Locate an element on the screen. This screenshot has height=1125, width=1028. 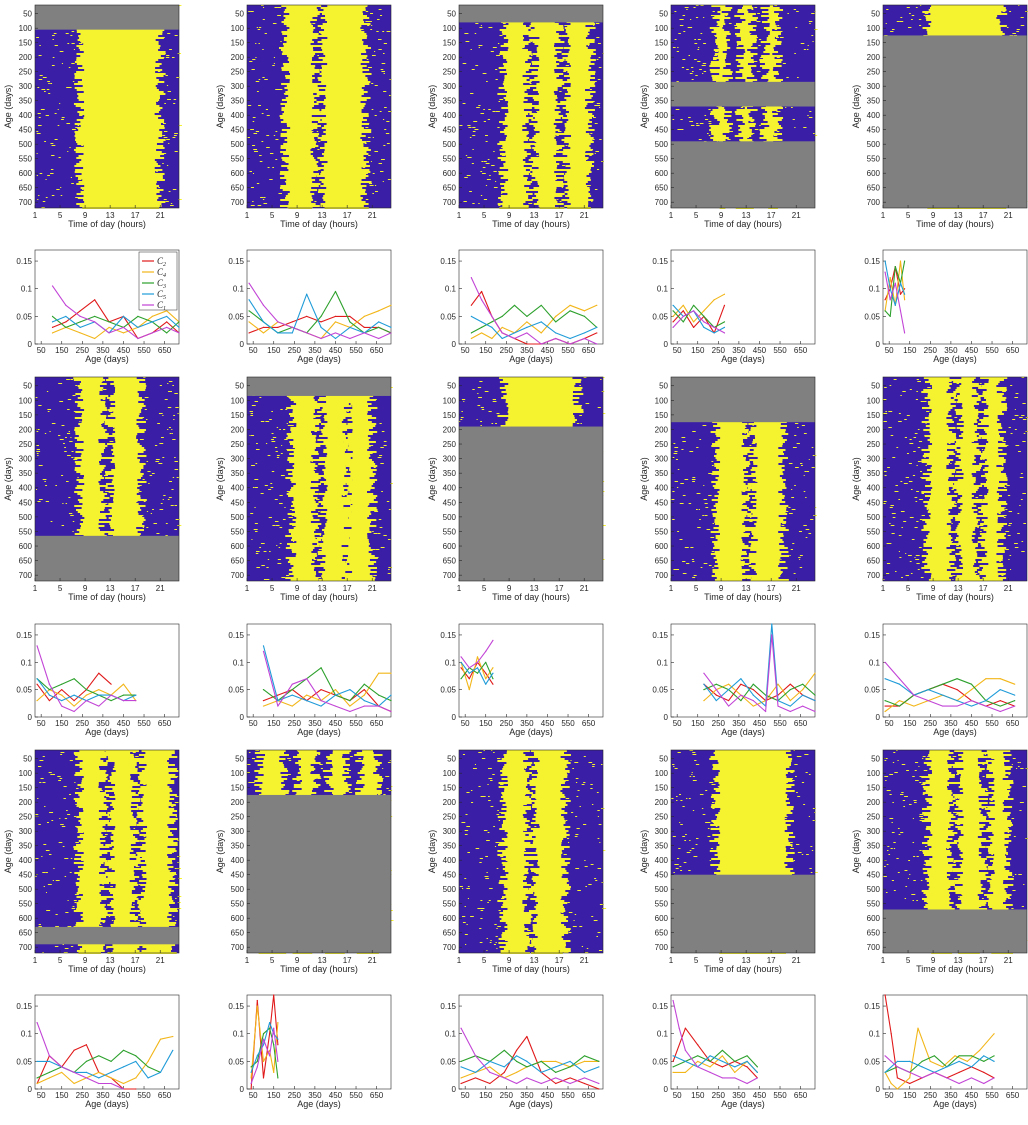
y-tick-label: 550 is located at coordinates (450, 531).